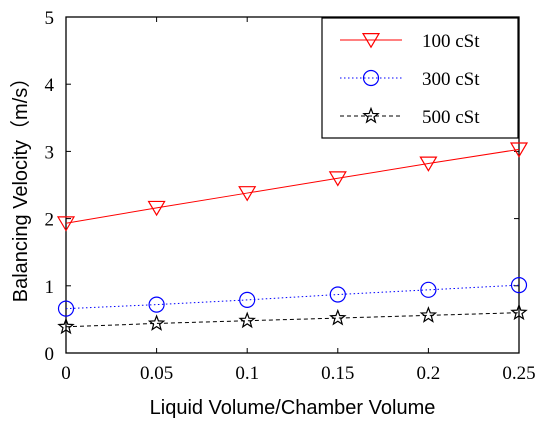 This screenshot has width=550, height=433. What do you see at coordinates (337, 373) in the screenshot?
I see `x-tick-label: 0.15` at bounding box center [337, 373].